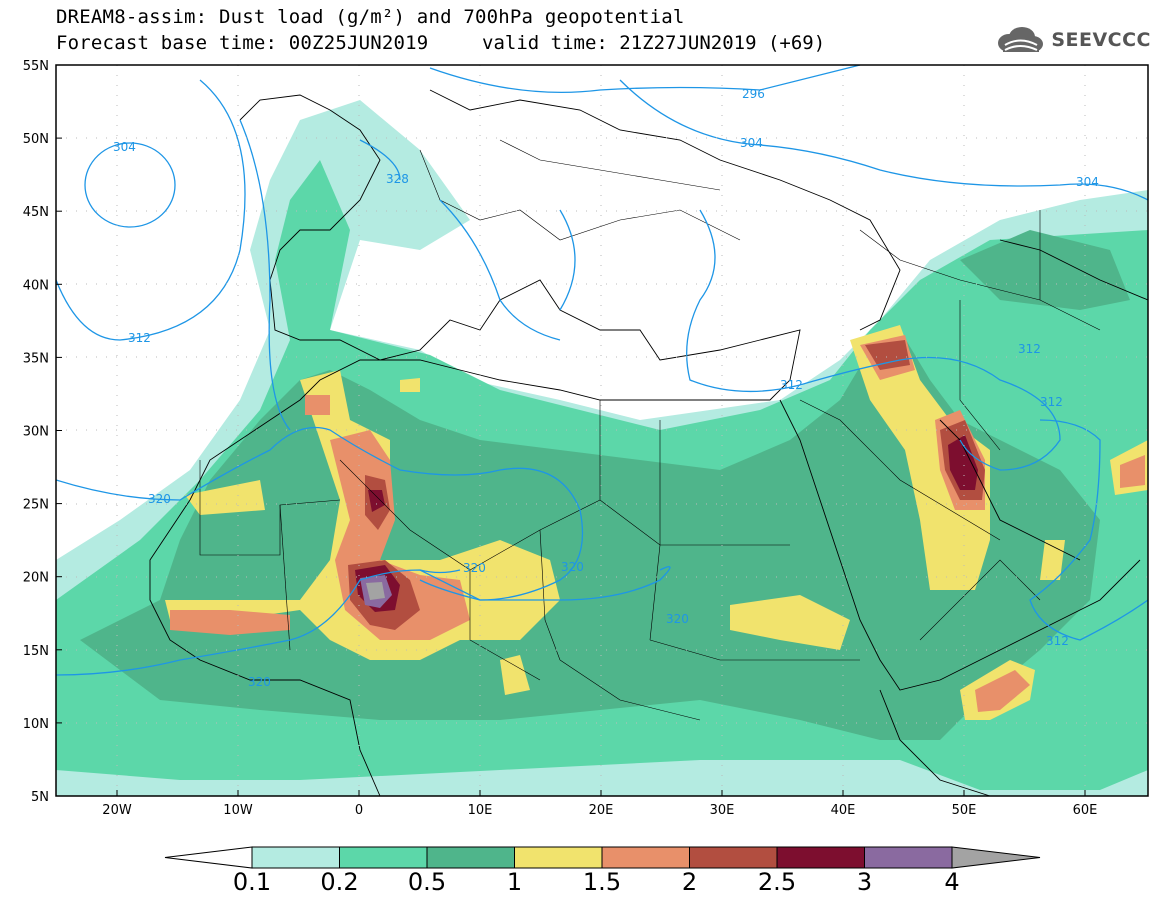 The height and width of the screenshot is (907, 1165). I want to click on lat-tick-label: 5N, so click(40, 797).